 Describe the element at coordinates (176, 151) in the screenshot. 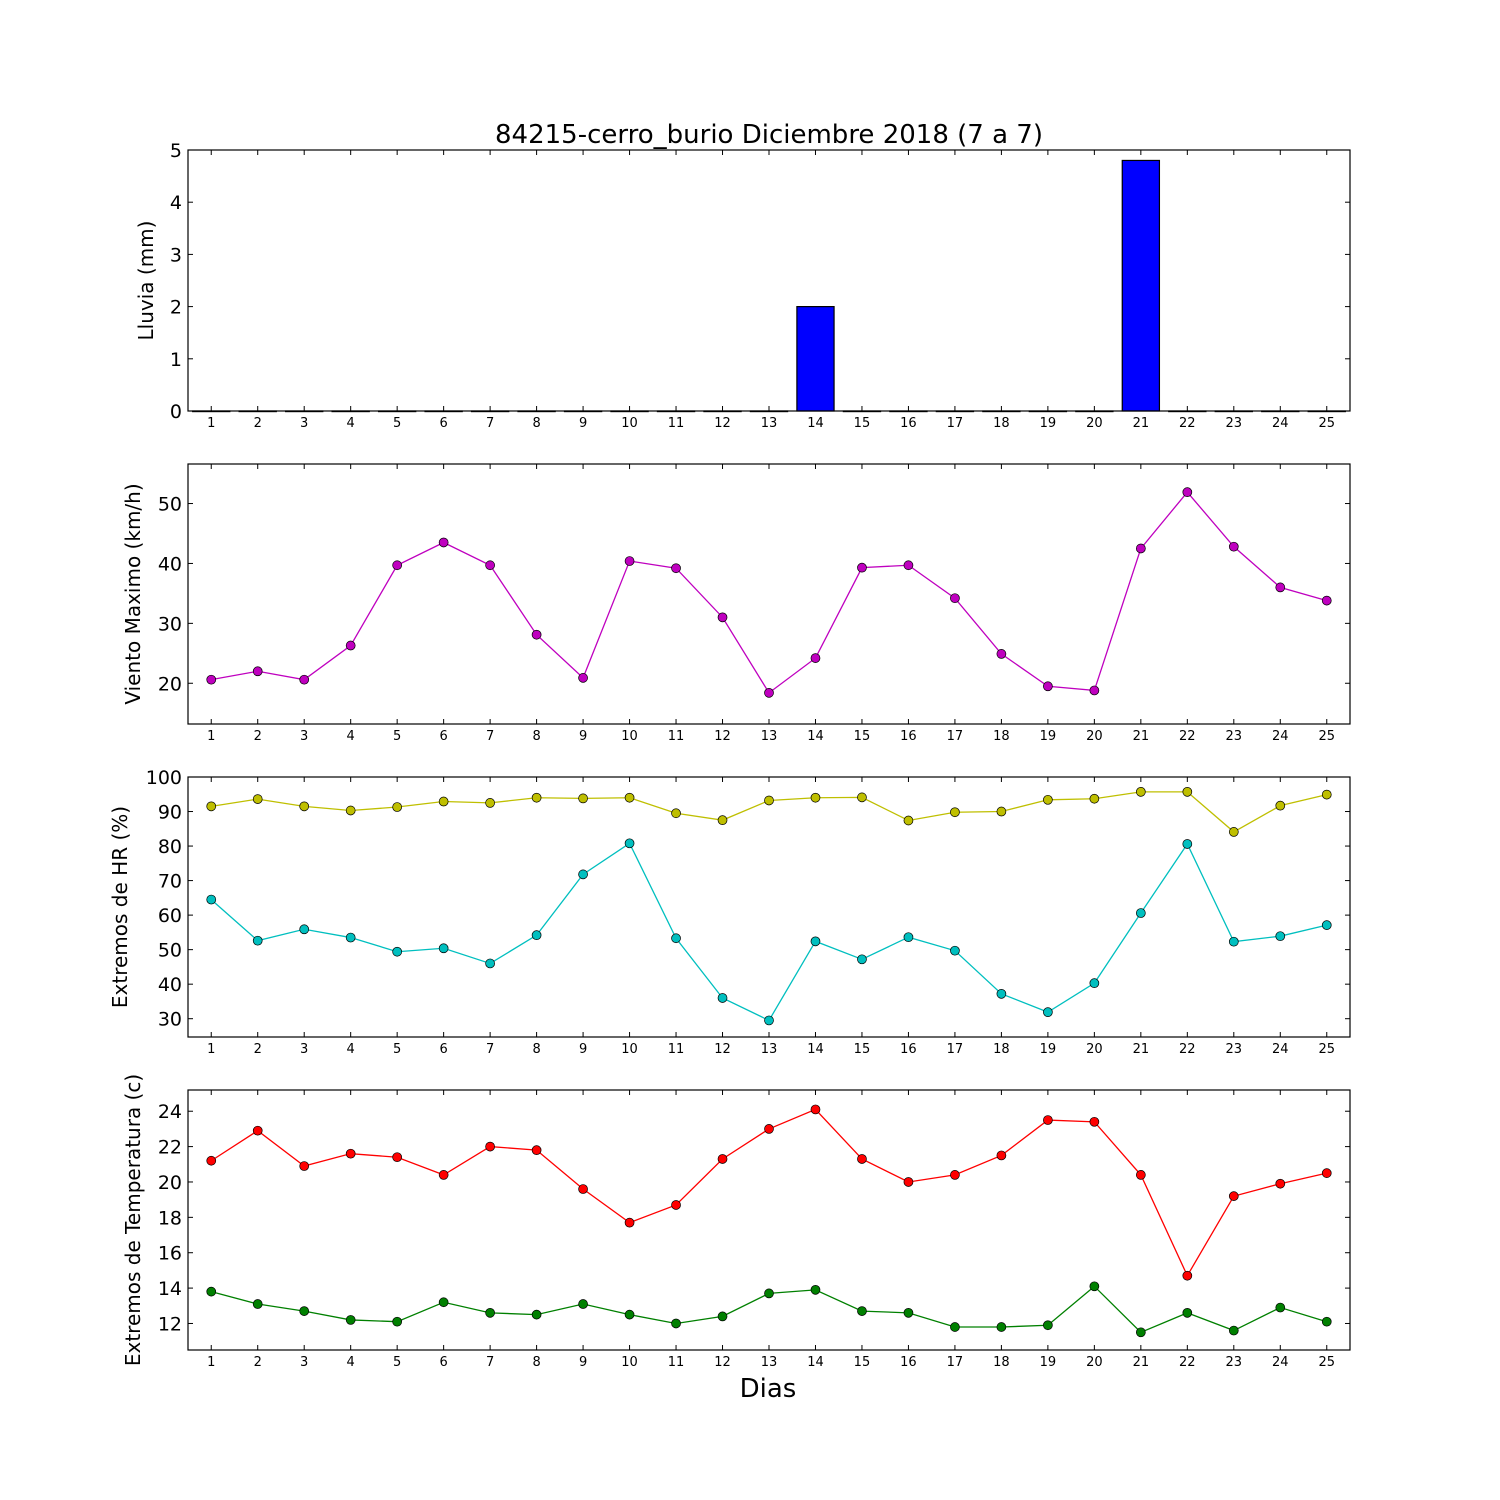

I see `y-tick-label: 5` at that location.